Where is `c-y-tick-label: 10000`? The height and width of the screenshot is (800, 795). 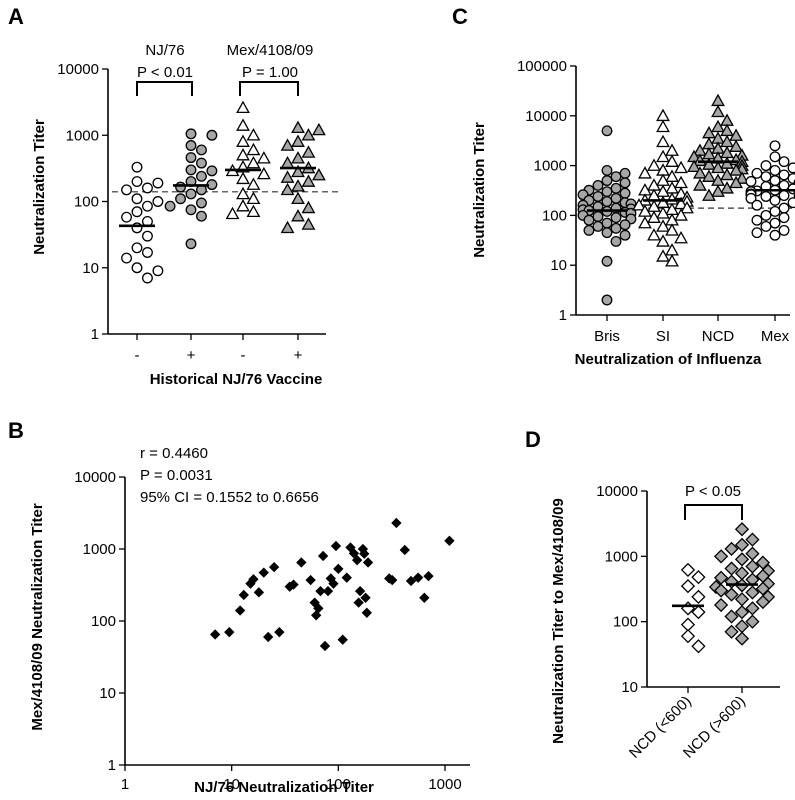 c-y-tick-label: 10000 is located at coordinates (546, 116).